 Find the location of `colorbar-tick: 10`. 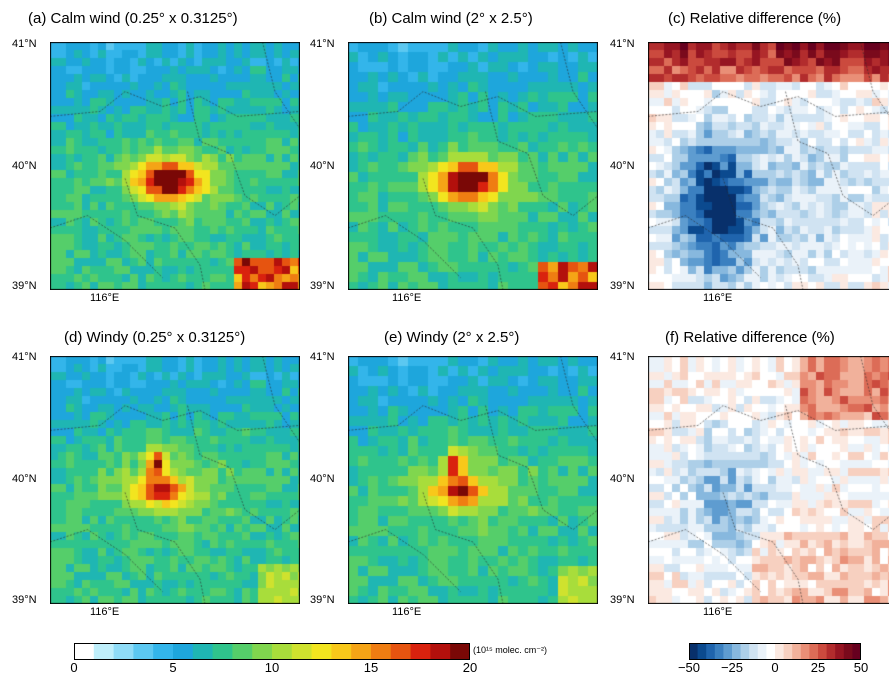

colorbar-tick: 10 is located at coordinates (272, 667).